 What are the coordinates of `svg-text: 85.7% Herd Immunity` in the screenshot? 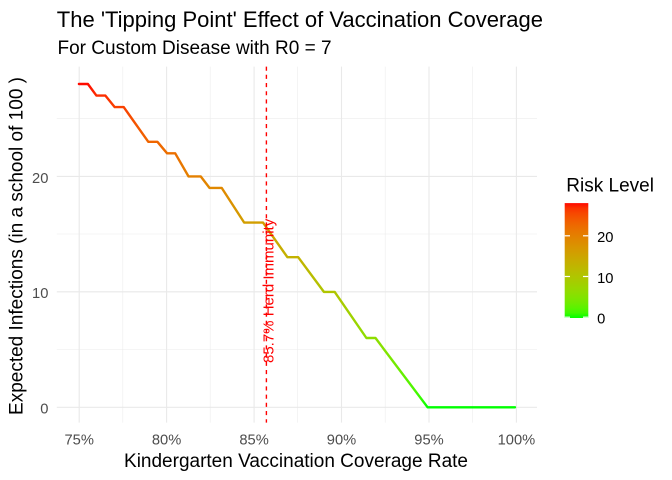 It's located at (268, 290).